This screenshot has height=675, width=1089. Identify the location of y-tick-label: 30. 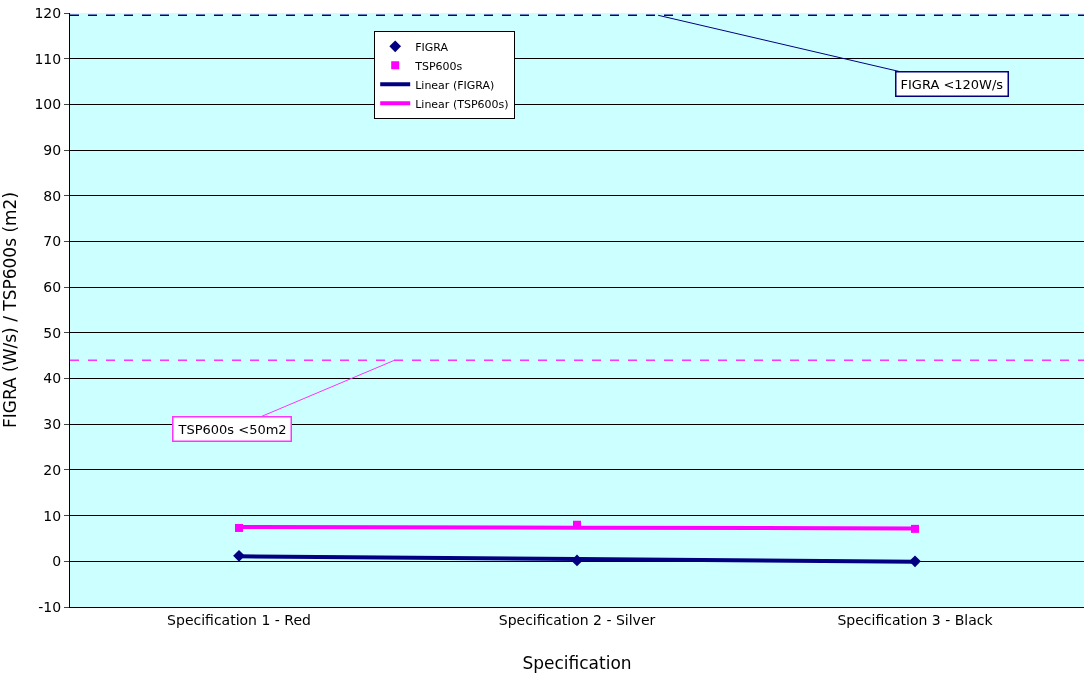
(52, 424).